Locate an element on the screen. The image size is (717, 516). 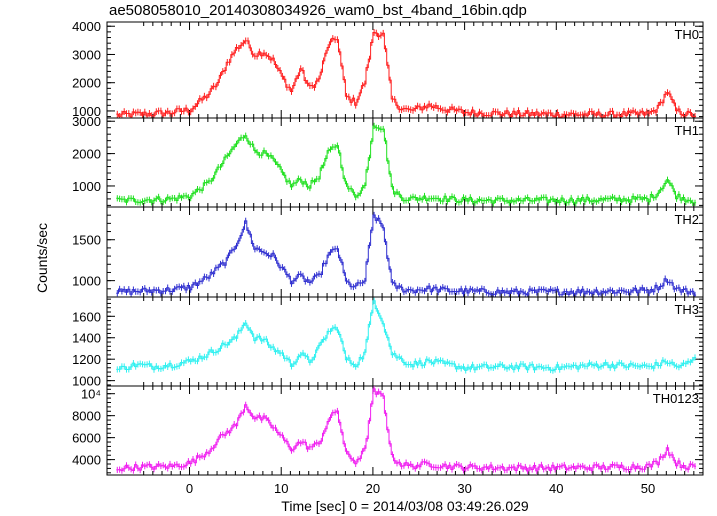
x-tick-label: 0 is located at coordinates (189, 488).